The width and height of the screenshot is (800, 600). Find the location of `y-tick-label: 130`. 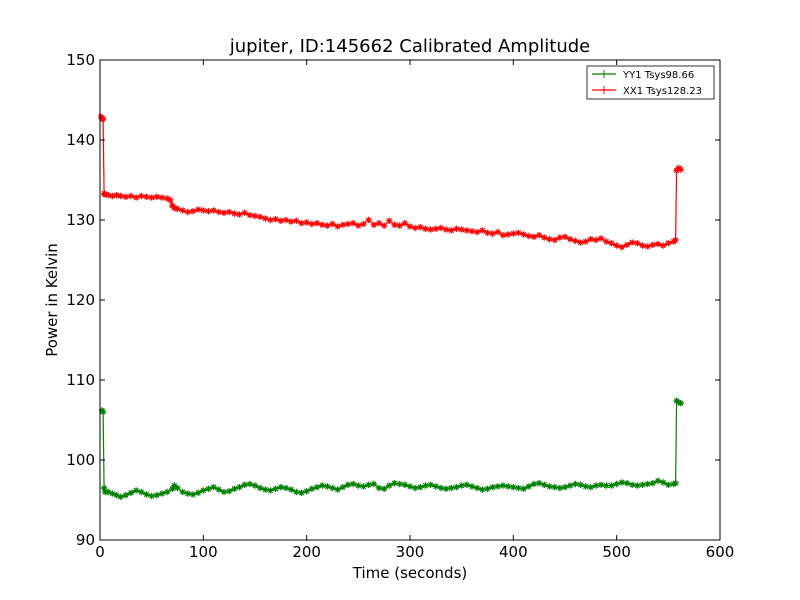

y-tick-label: 130 is located at coordinates (80, 220).